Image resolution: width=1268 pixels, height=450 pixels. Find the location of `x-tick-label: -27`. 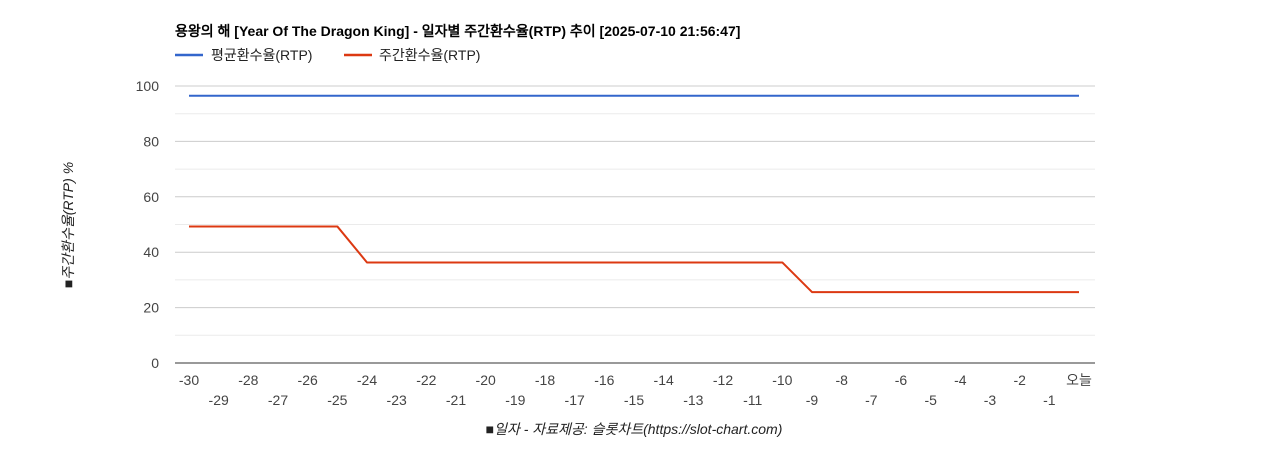

x-tick-label: -27 is located at coordinates (278, 400).